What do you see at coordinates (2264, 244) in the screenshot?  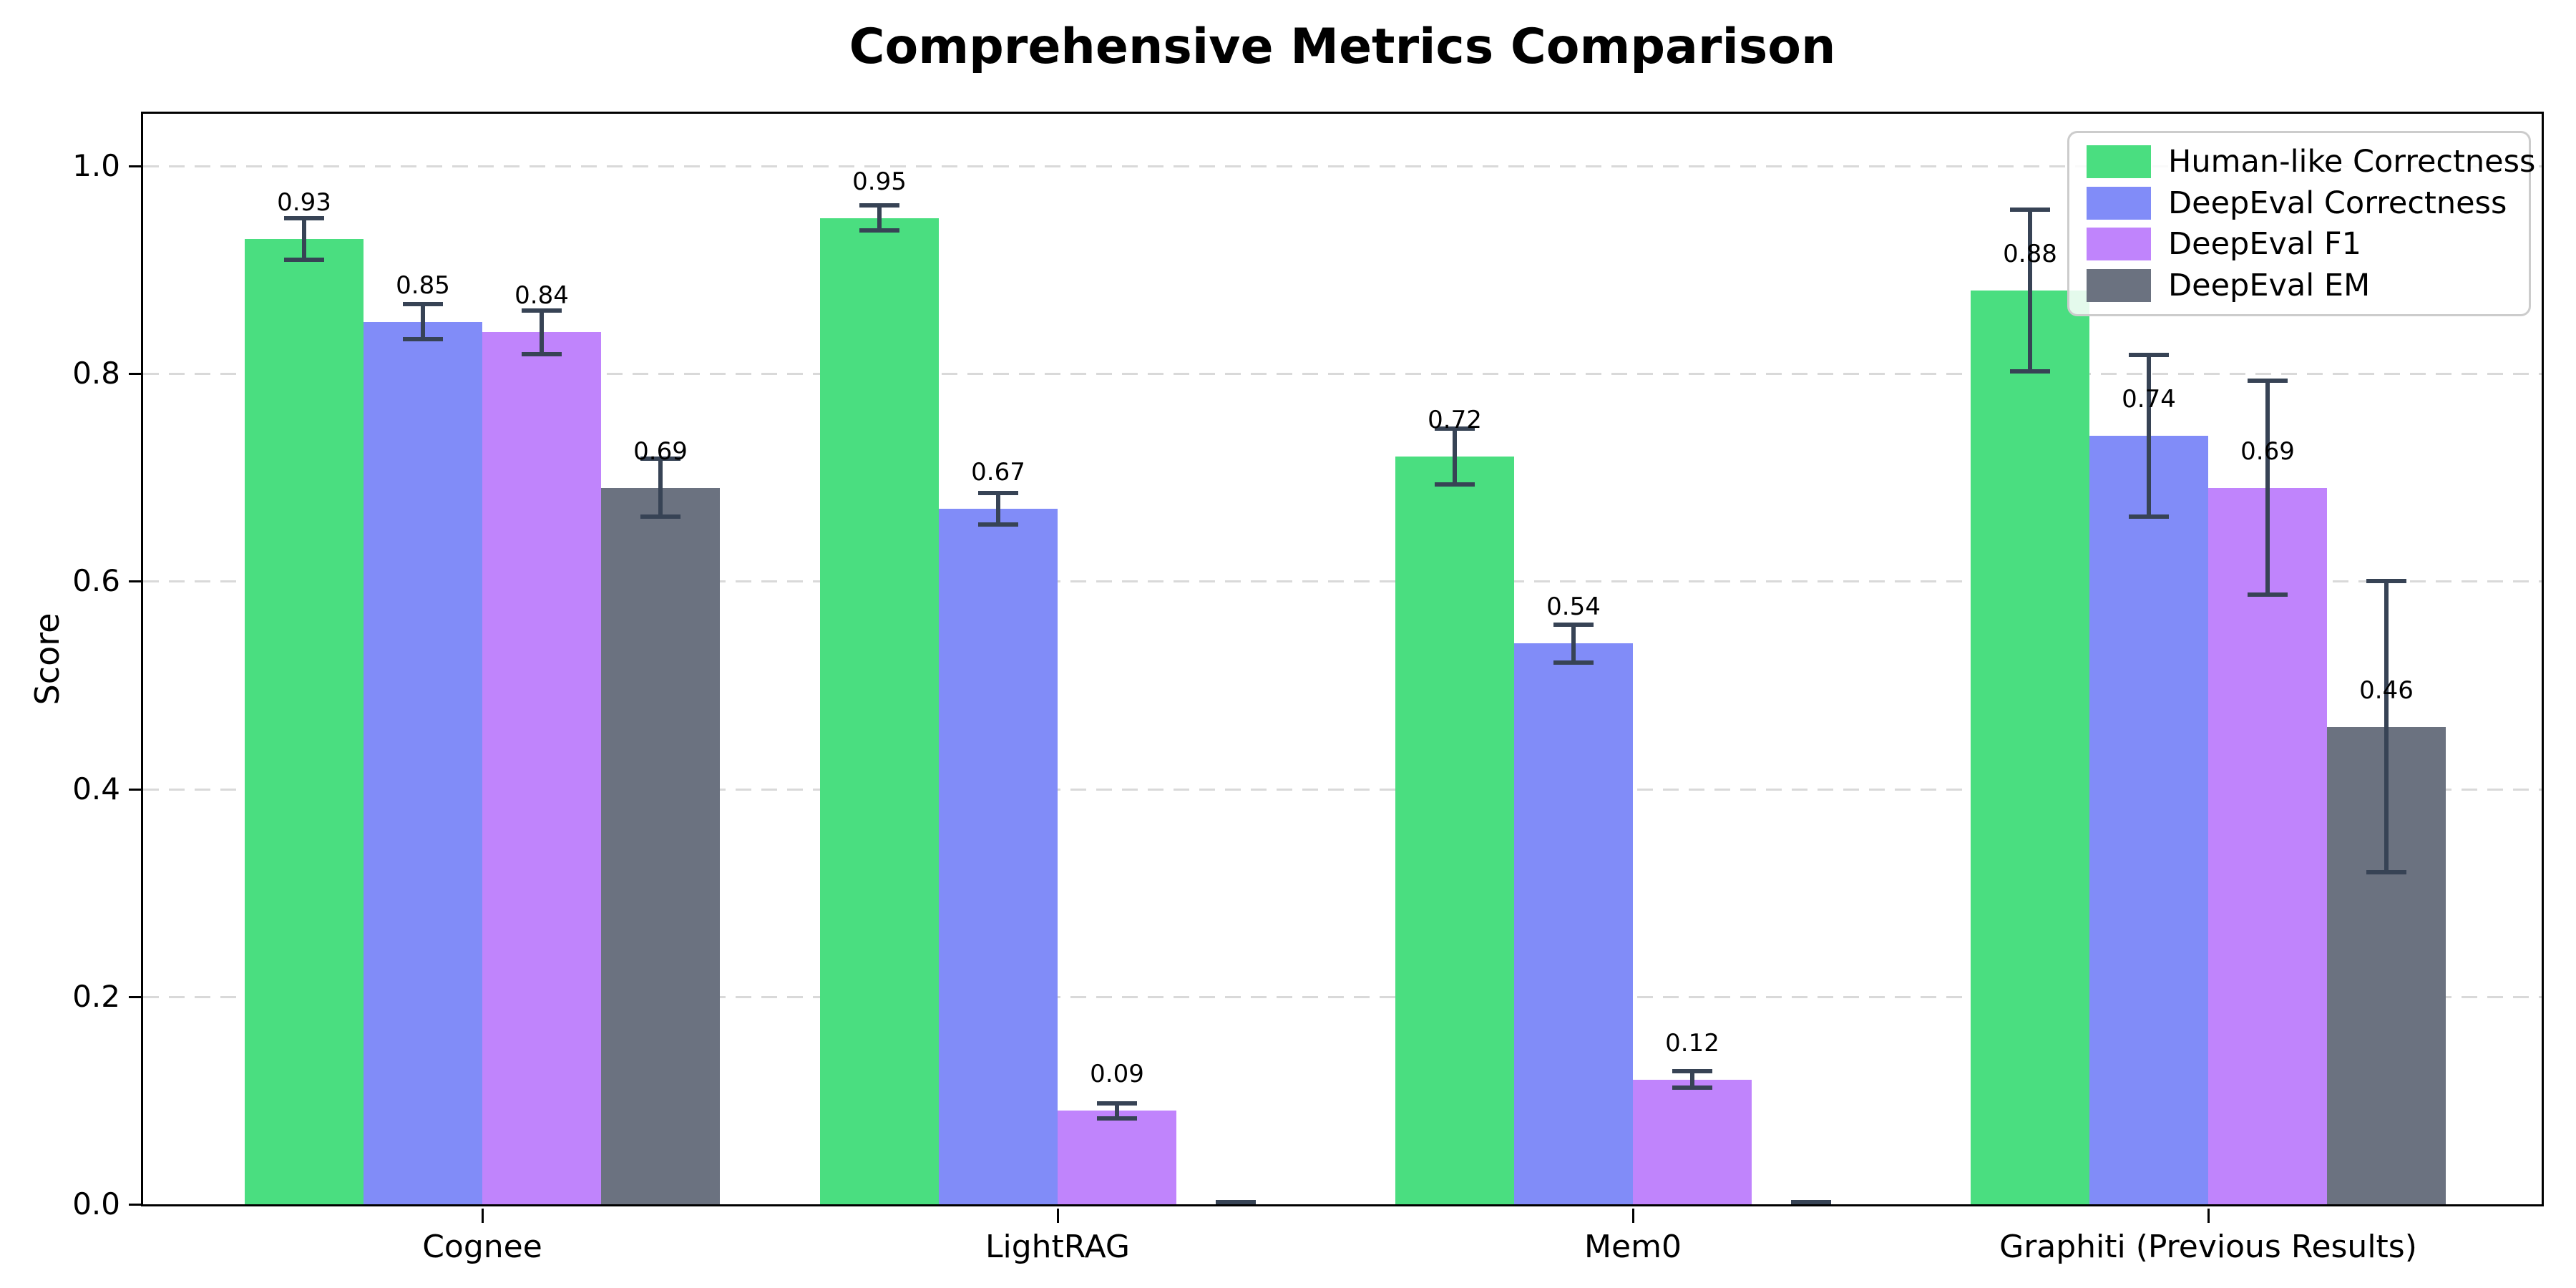 I see `legend-label: DeepEval F1` at bounding box center [2264, 244].